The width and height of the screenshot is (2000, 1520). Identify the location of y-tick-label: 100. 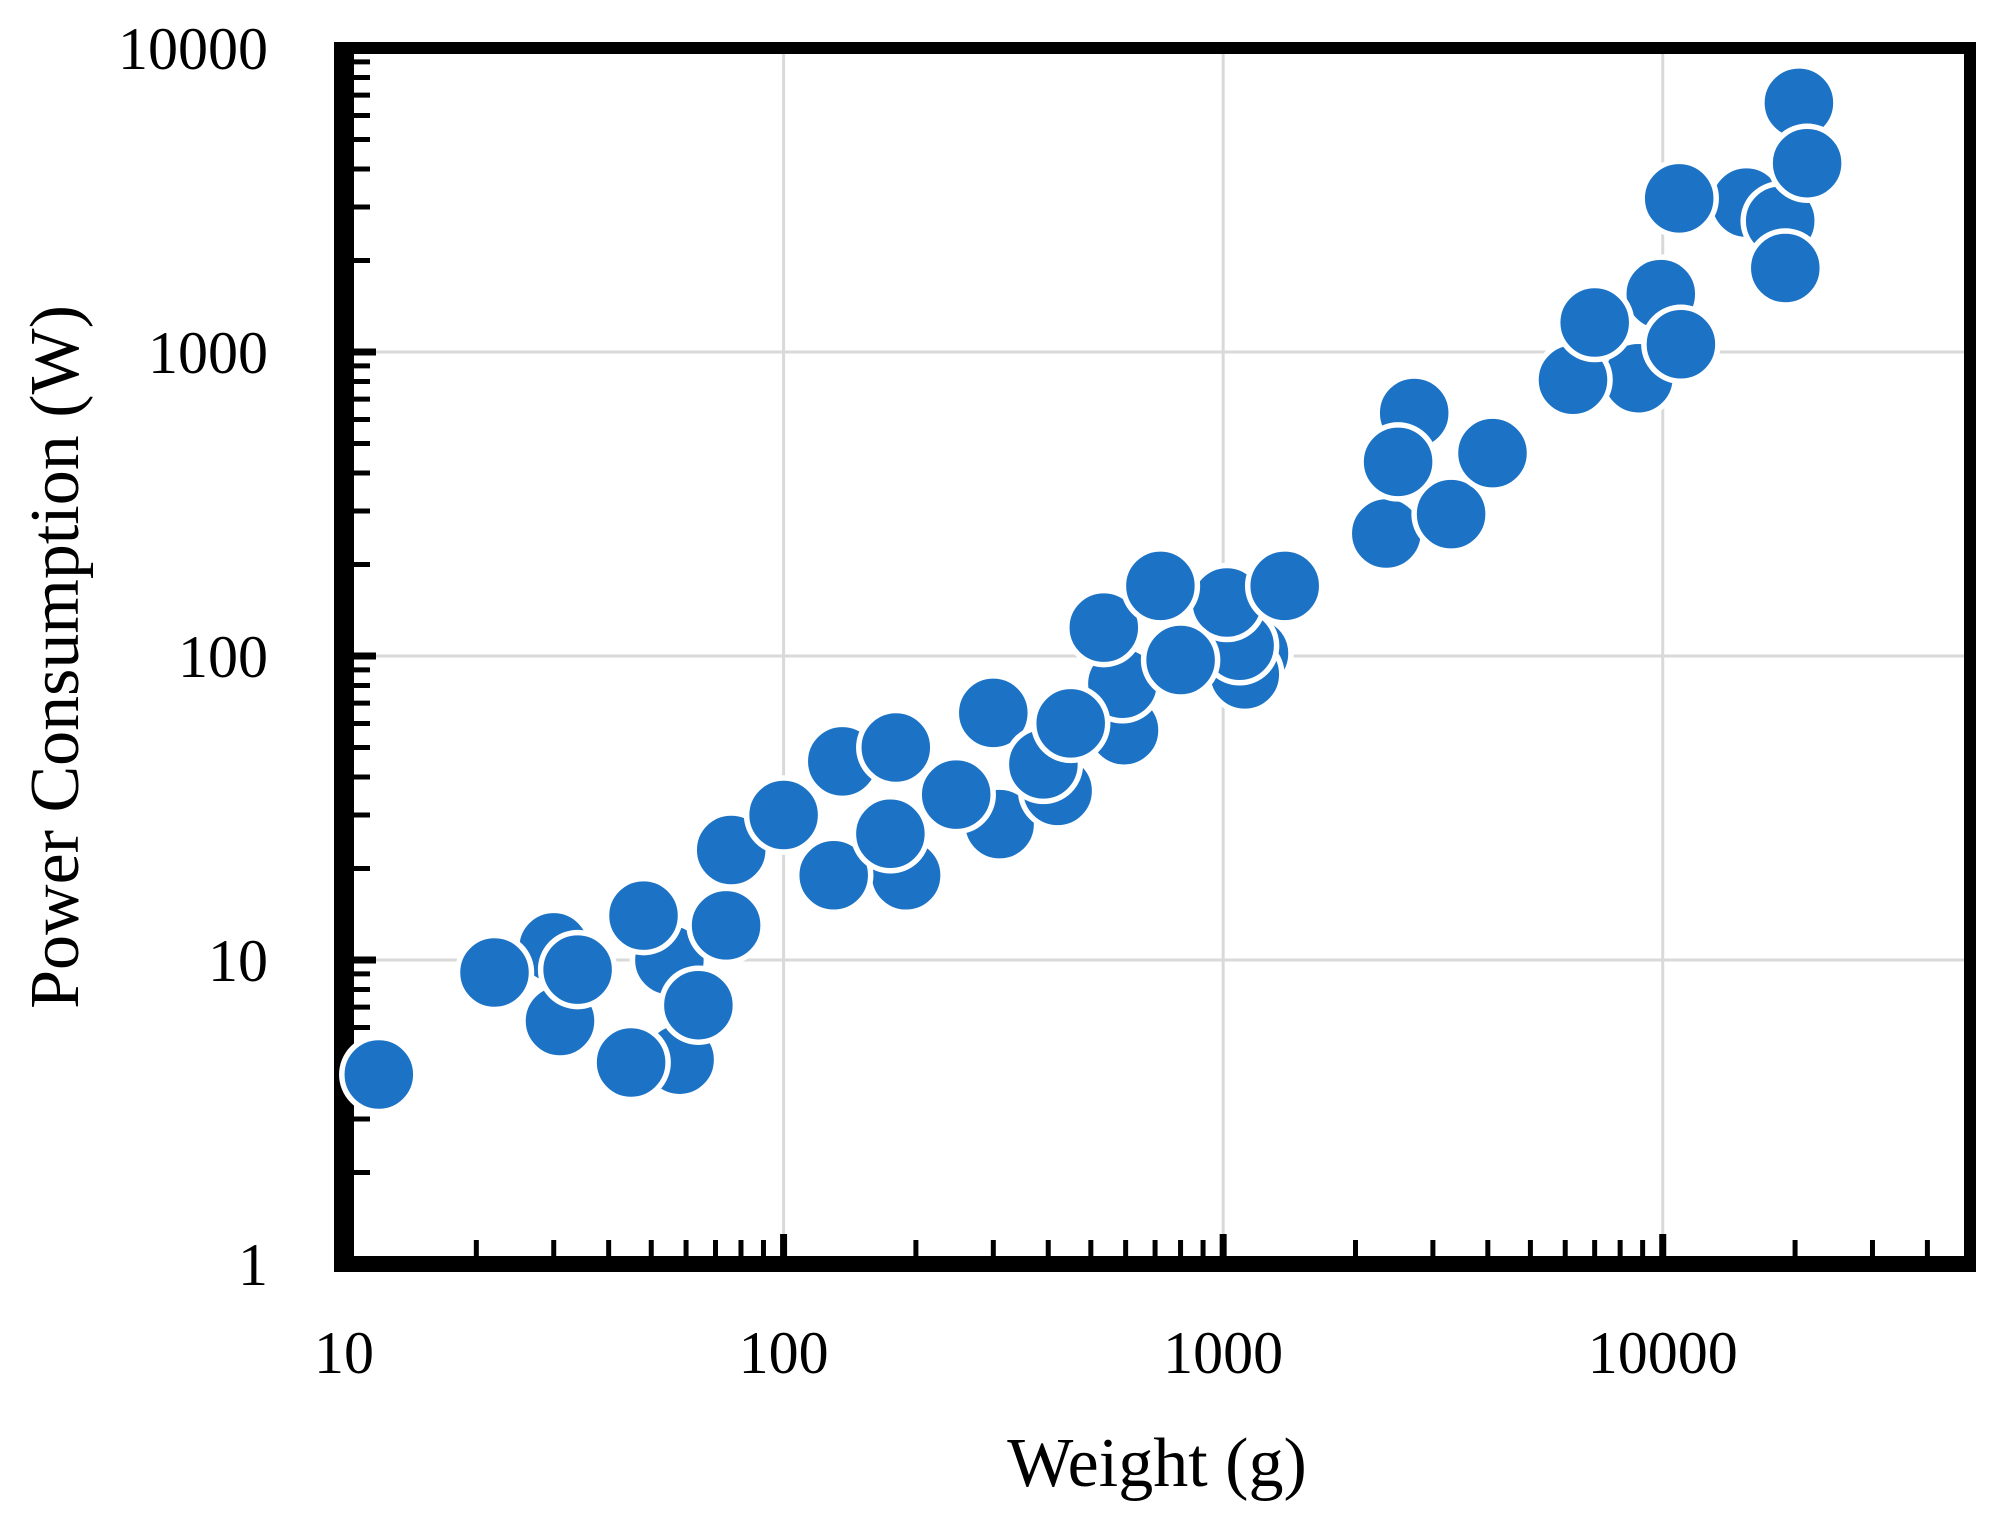
(223, 657).